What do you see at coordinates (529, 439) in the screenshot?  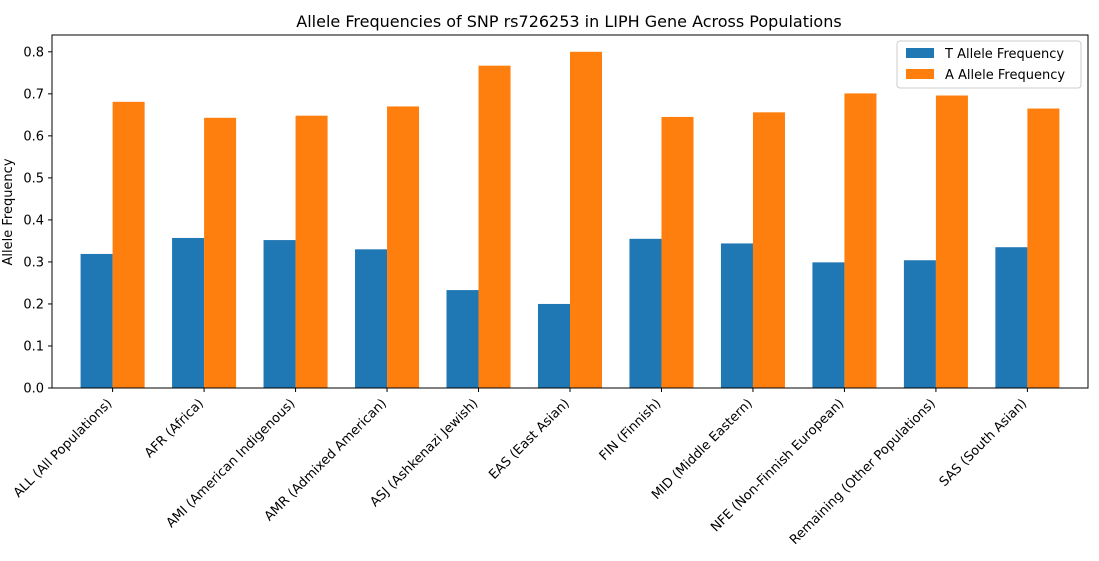 I see `x-tick-label: EAS (East Asian)` at bounding box center [529, 439].